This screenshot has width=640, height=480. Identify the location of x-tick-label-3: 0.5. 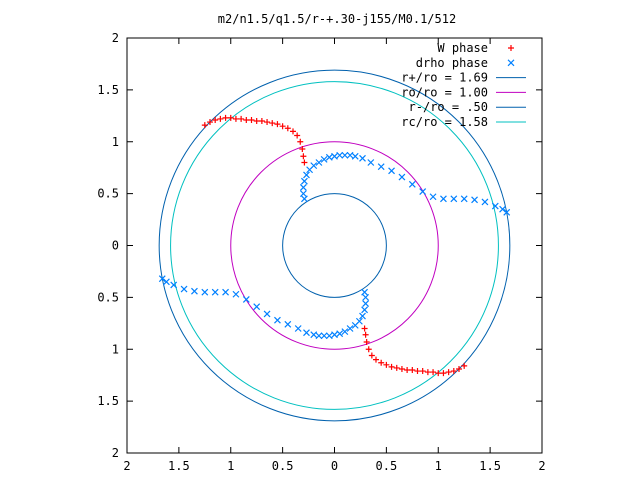
(283, 466).